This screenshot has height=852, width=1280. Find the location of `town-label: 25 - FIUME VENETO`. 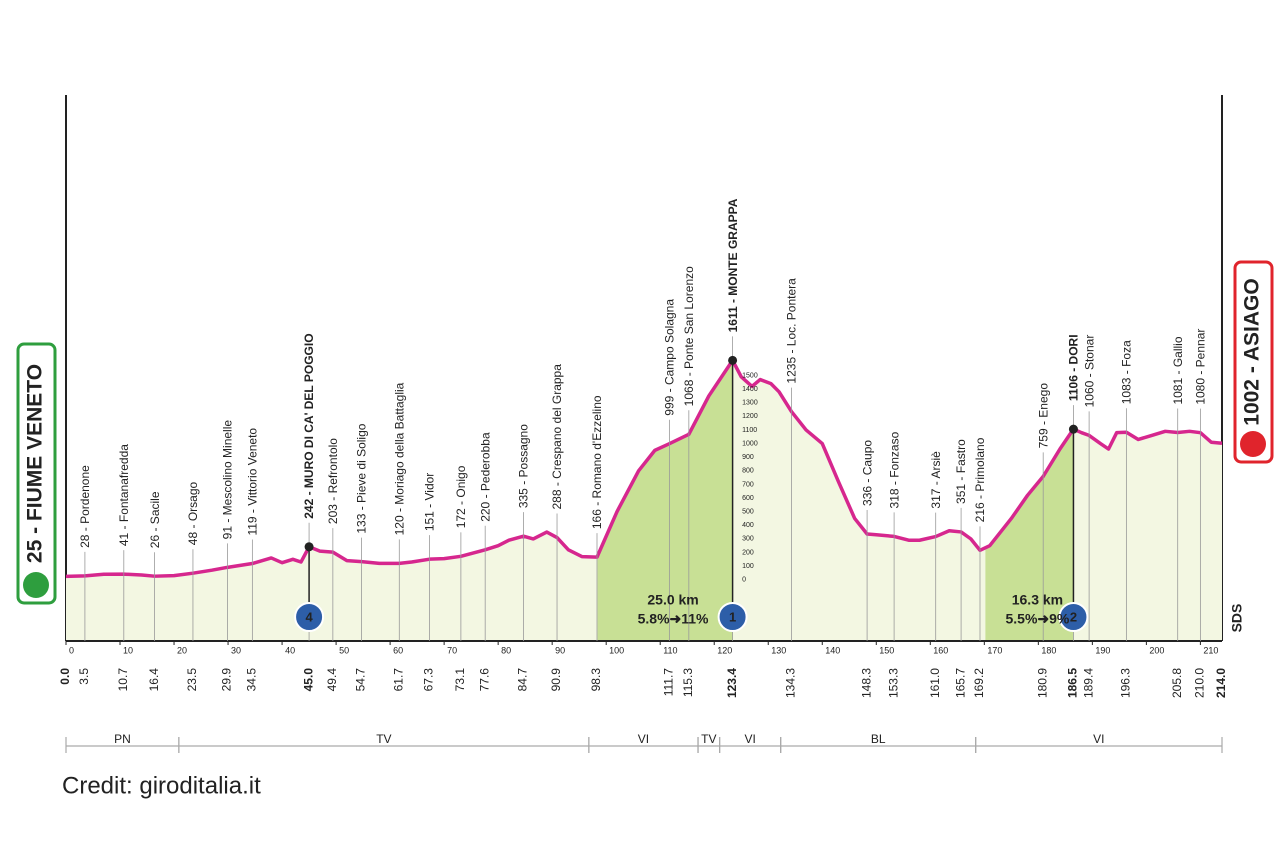

town-label: 25 - FIUME VENETO is located at coordinates (35, 463).